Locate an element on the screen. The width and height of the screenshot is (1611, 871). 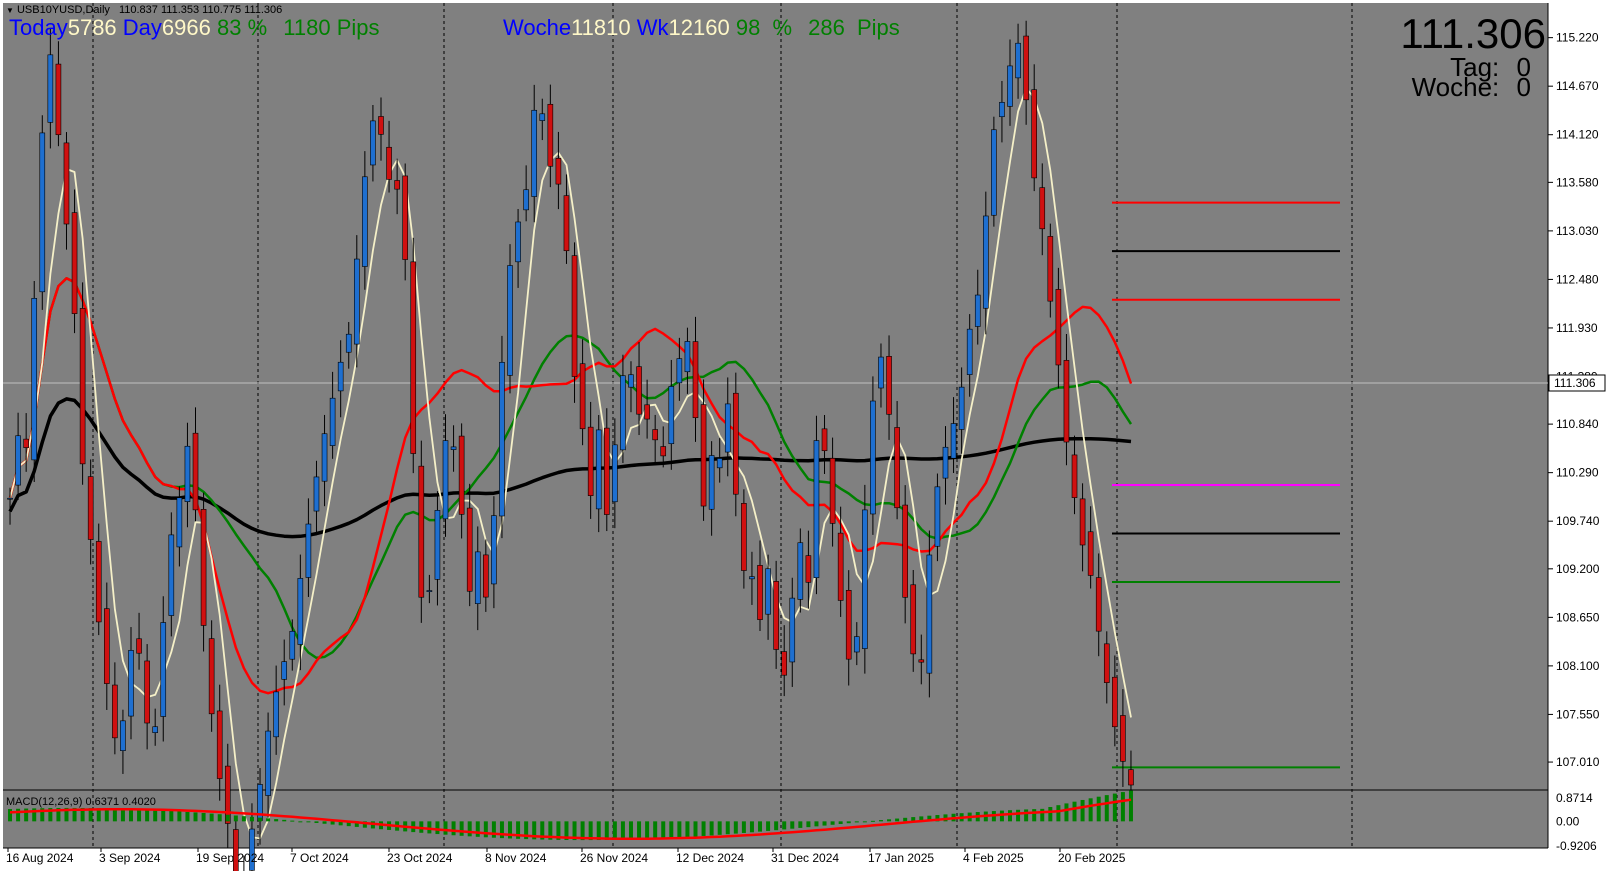
ohlc-values: 110.837 111.353 110.775 111.306 is located at coordinates (200, 10).